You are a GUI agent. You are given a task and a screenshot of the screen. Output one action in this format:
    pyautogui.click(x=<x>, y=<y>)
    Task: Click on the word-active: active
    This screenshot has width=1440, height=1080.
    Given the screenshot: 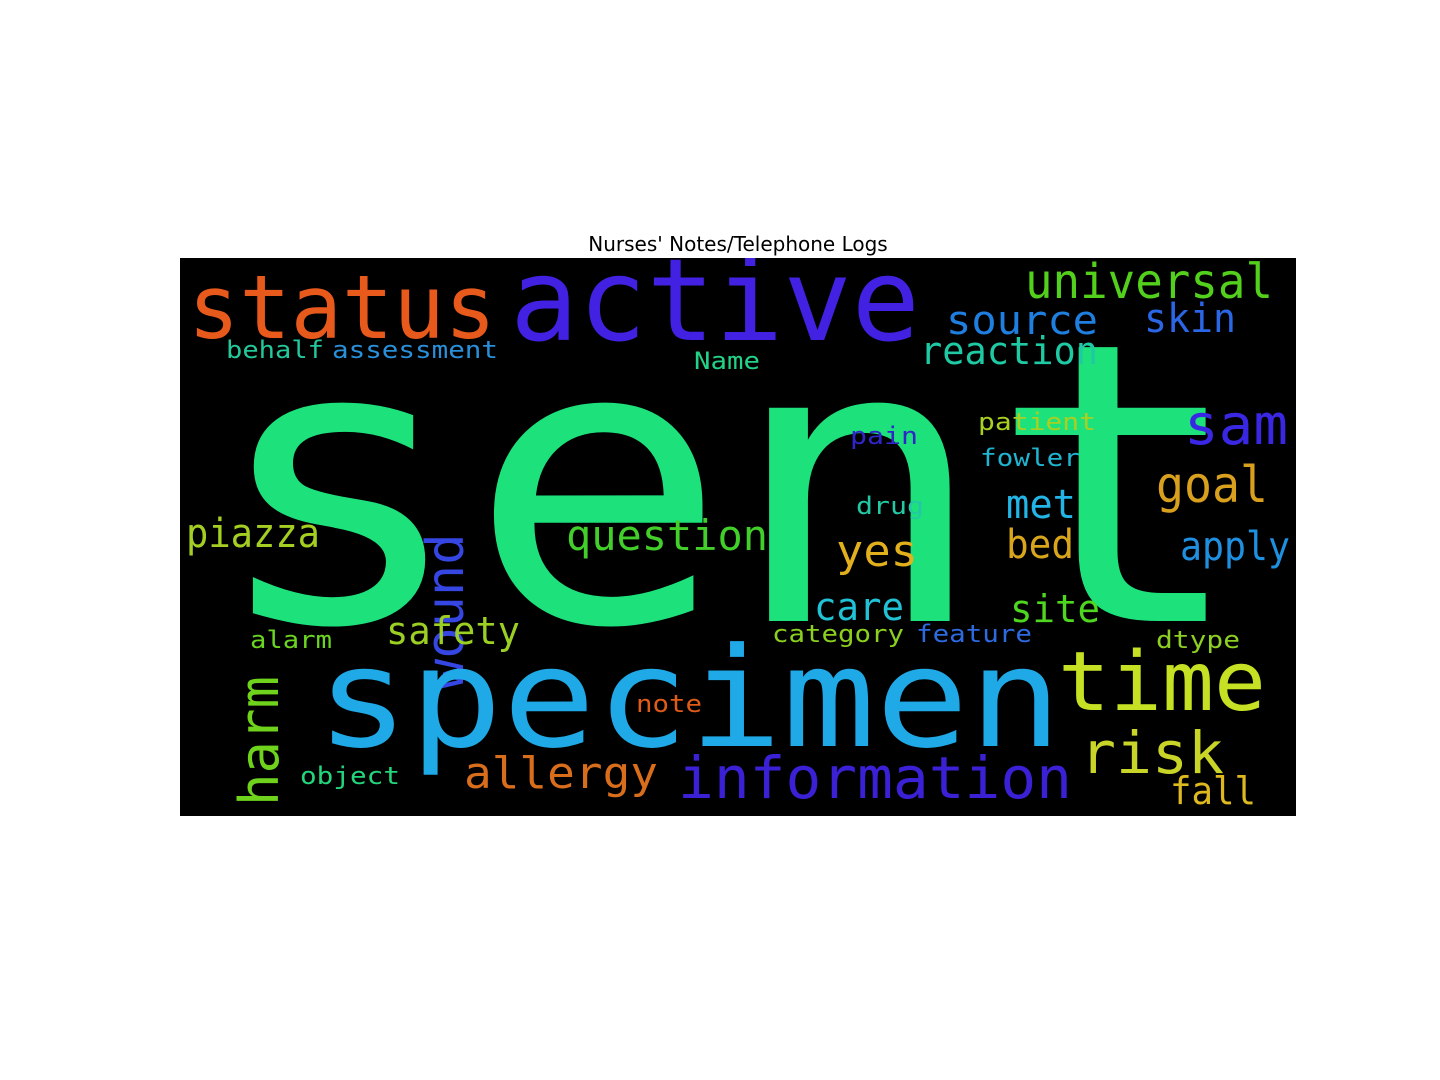 What is the action you would take?
    pyautogui.click(x=715, y=312)
    